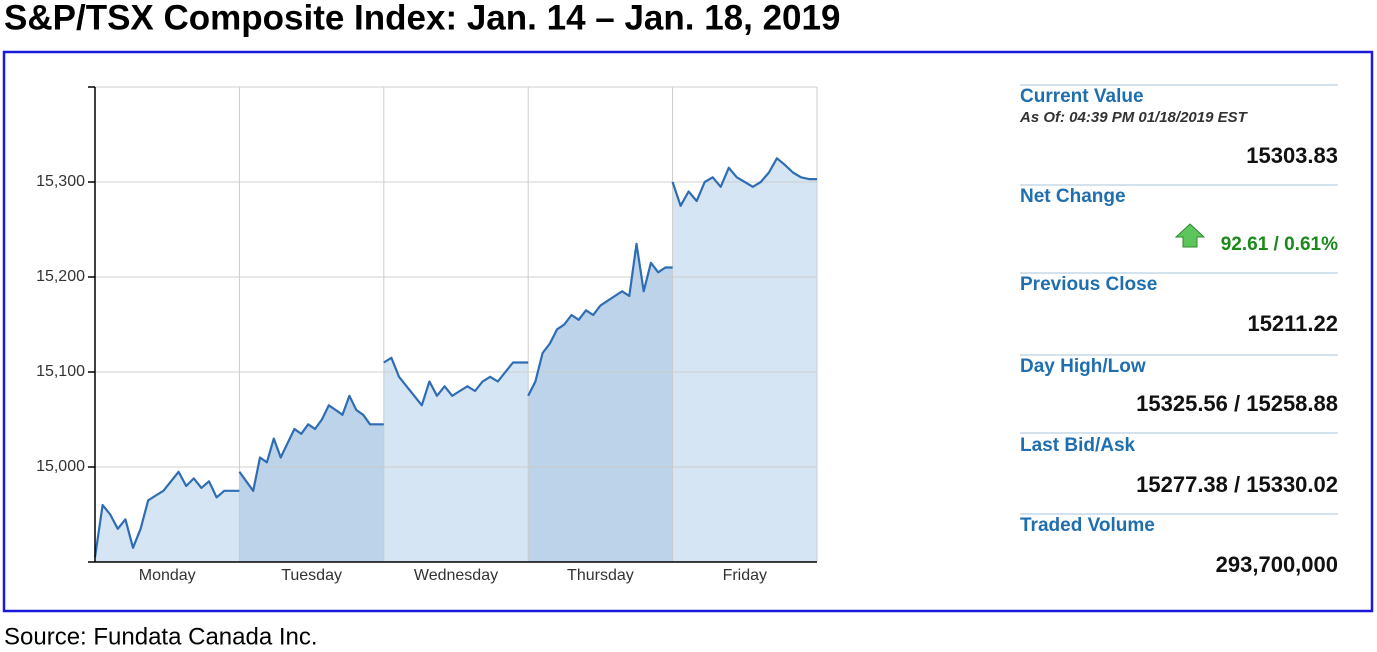 The image size is (1377, 652). Describe the element at coordinates (1279, 244) in the screenshot. I see `panel-value: 92.61 / 0.61%` at that location.